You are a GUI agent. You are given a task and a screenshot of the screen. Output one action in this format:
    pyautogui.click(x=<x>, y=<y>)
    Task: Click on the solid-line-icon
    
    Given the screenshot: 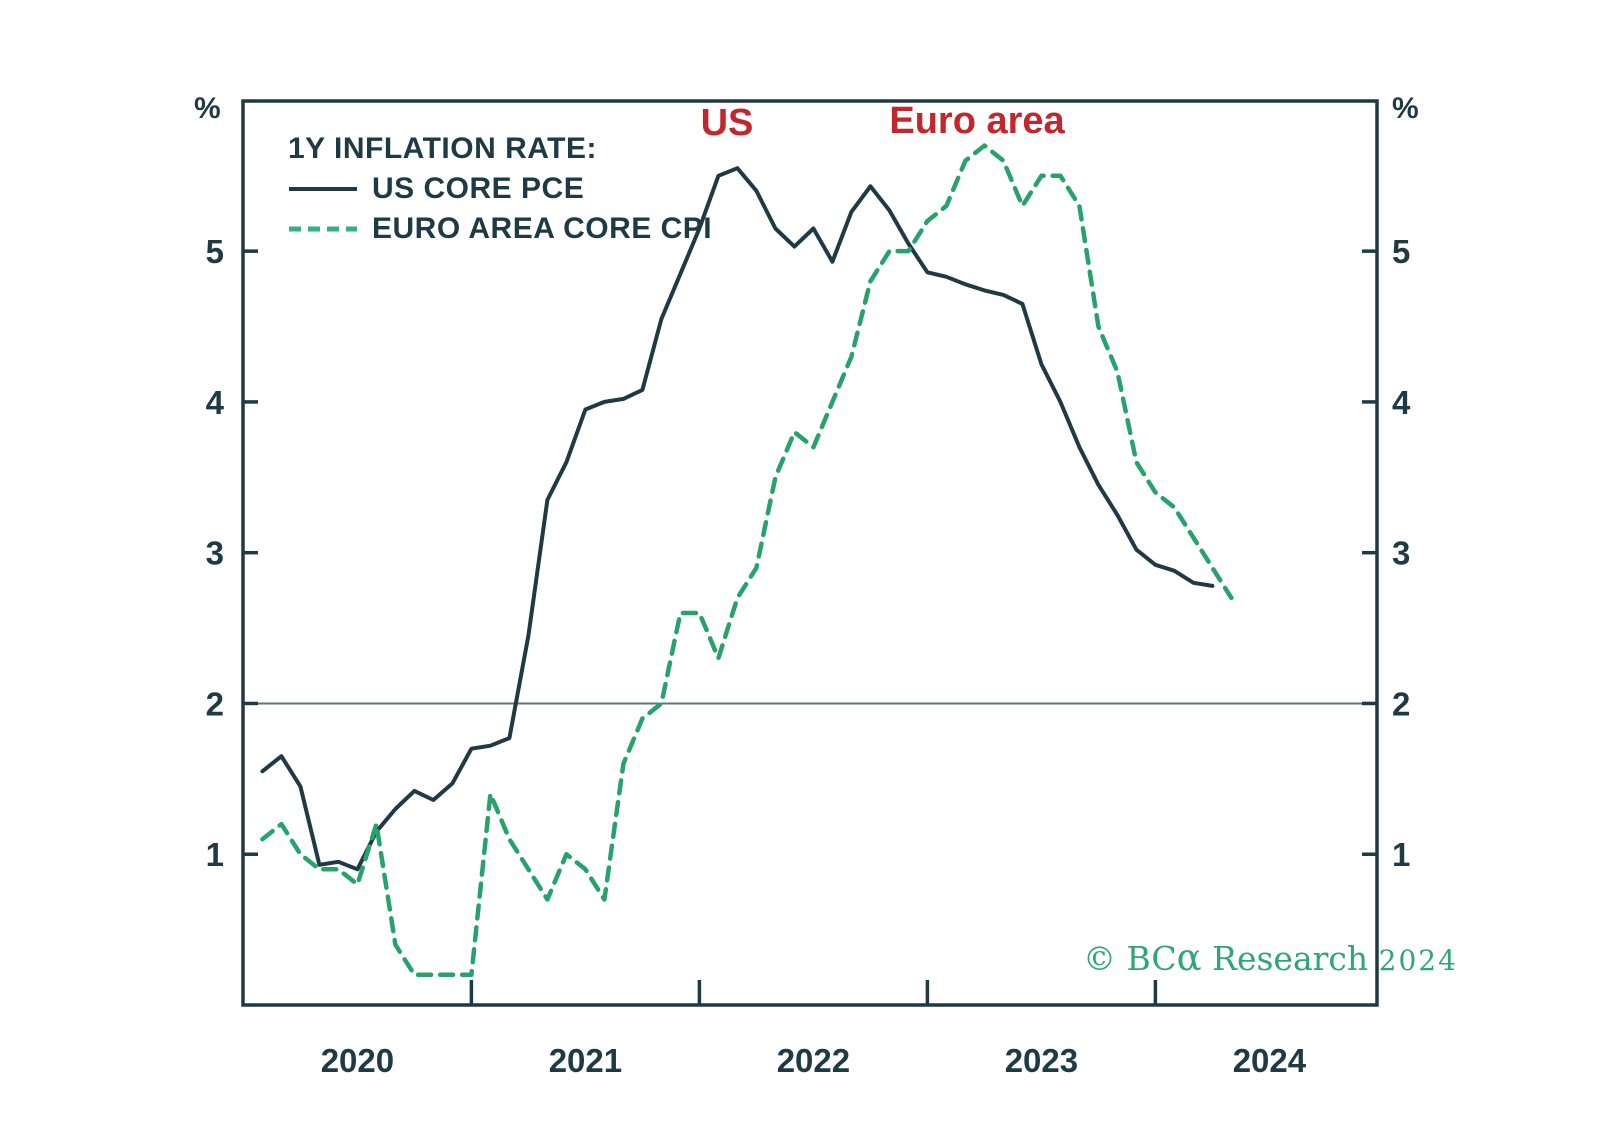 What is the action you would take?
    pyautogui.click(x=323, y=189)
    